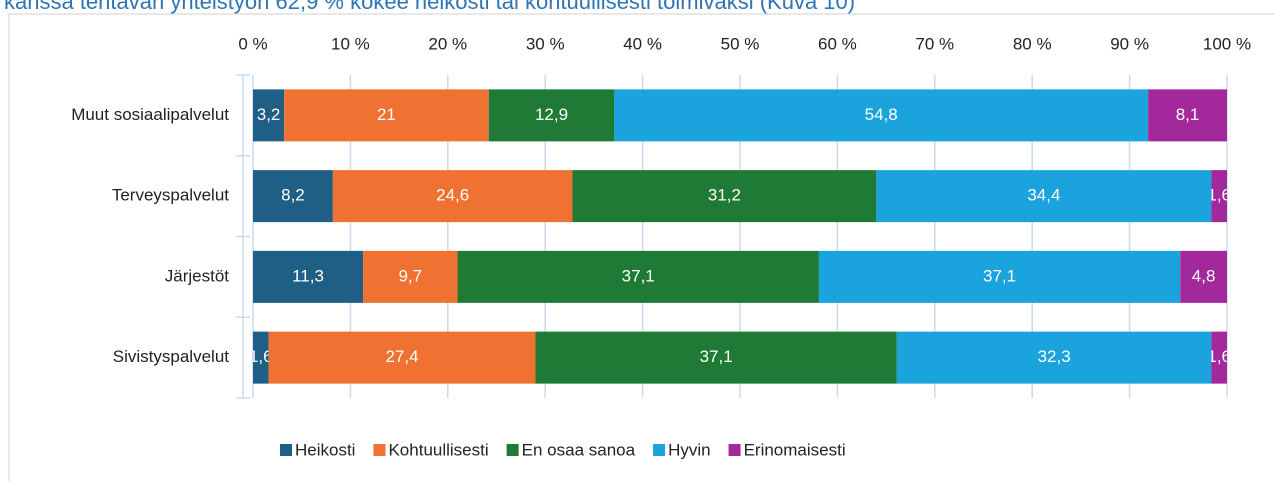 This screenshot has height=481, width=1274. I want to click on y-tick-label: Järjestöt, so click(197, 275).